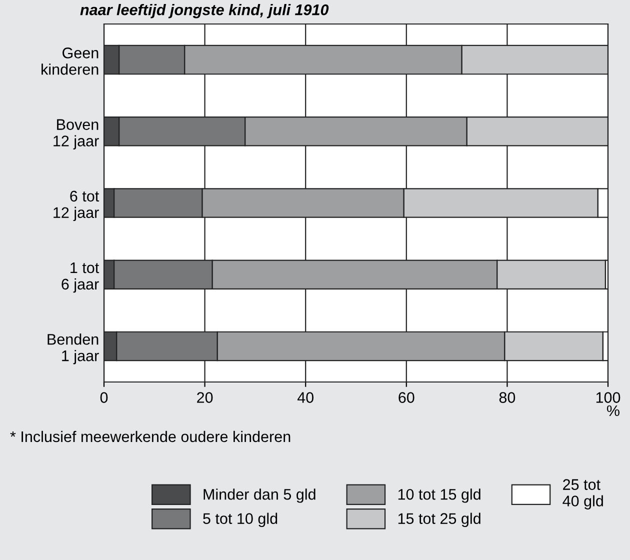 This screenshot has height=560, width=630. I want to click on y-tick-label: 1 tot 6 jaar, so click(81, 277).